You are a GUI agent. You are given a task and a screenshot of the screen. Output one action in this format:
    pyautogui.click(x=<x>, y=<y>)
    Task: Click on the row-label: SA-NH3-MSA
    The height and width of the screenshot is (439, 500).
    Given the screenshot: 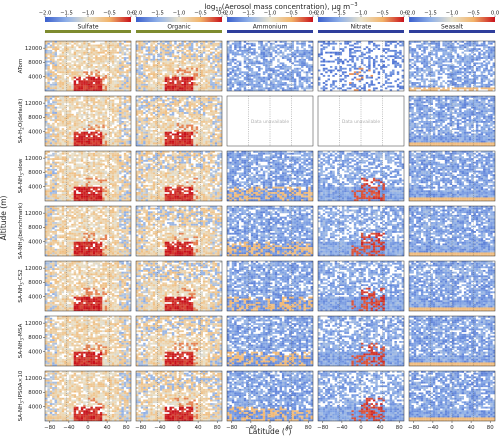 What is the action you would take?
    pyautogui.click(x=21, y=341)
    